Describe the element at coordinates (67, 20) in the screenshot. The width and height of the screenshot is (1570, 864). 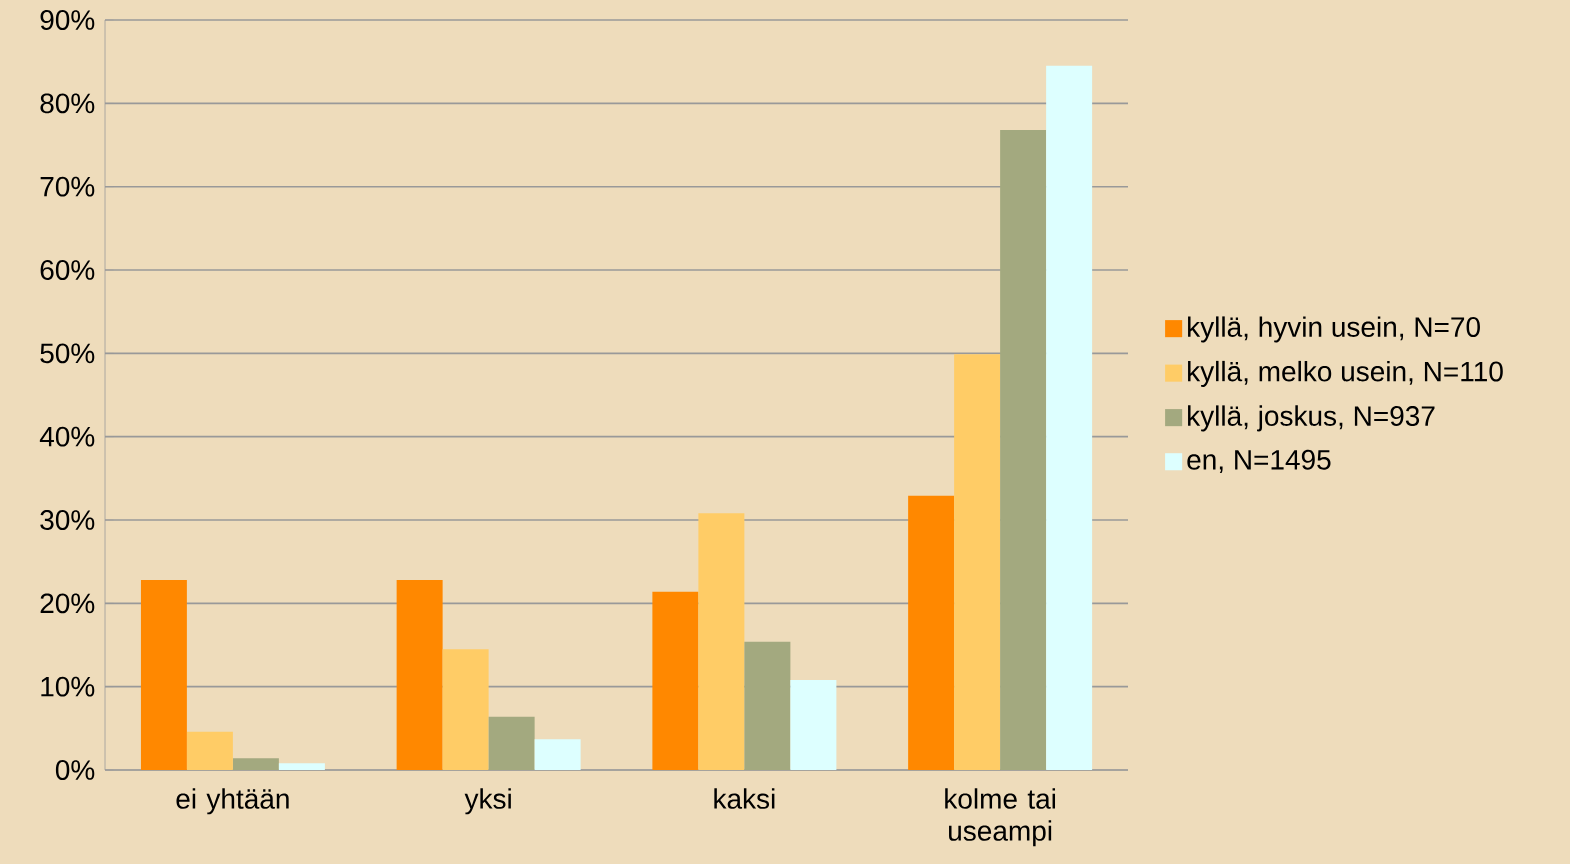
I see `y-tick-label: 90%` at that location.